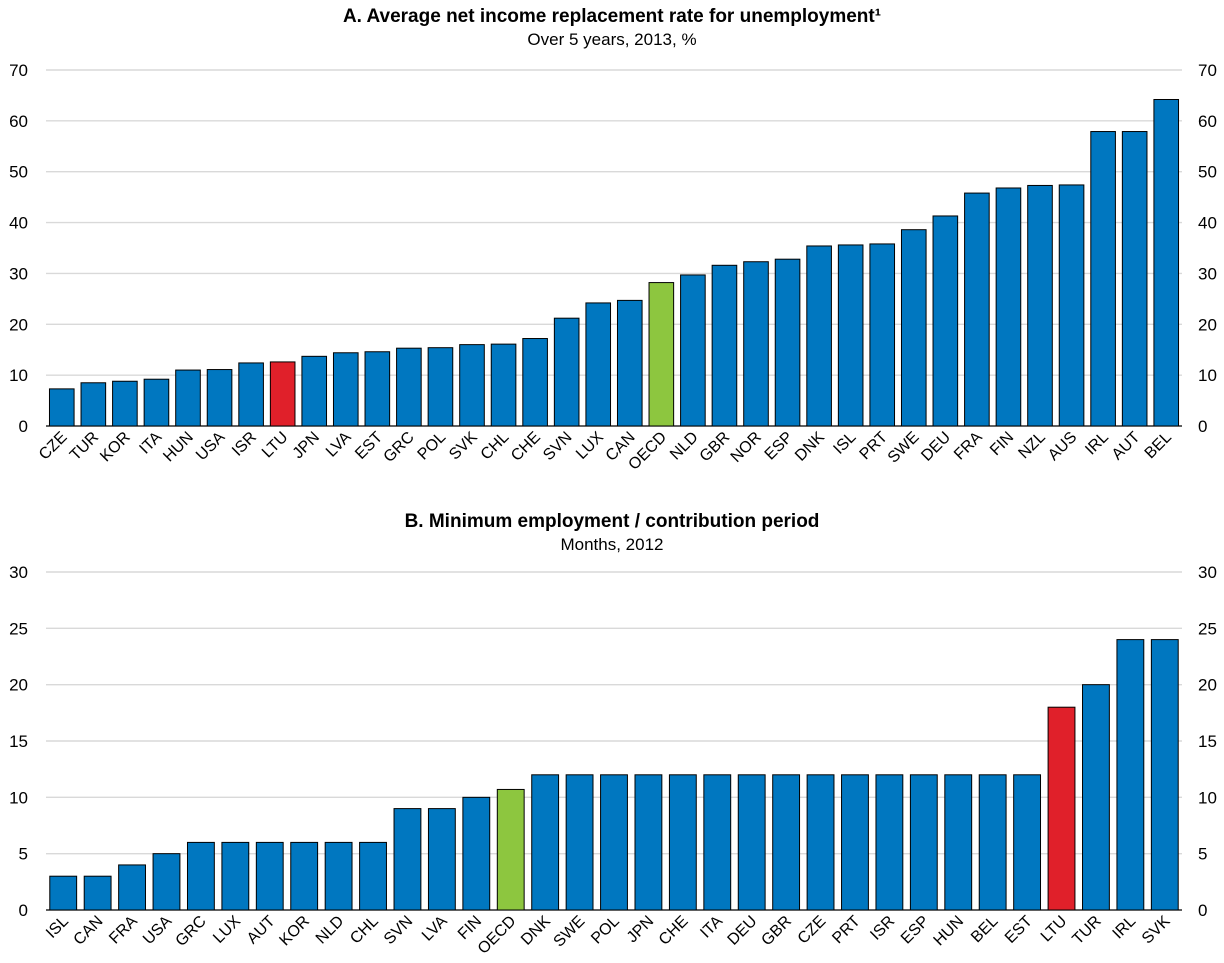 Image resolution: width=1224 pixels, height=963 pixels. What do you see at coordinates (1202, 910) in the screenshot?
I see `b-ytick-right: 0` at bounding box center [1202, 910].